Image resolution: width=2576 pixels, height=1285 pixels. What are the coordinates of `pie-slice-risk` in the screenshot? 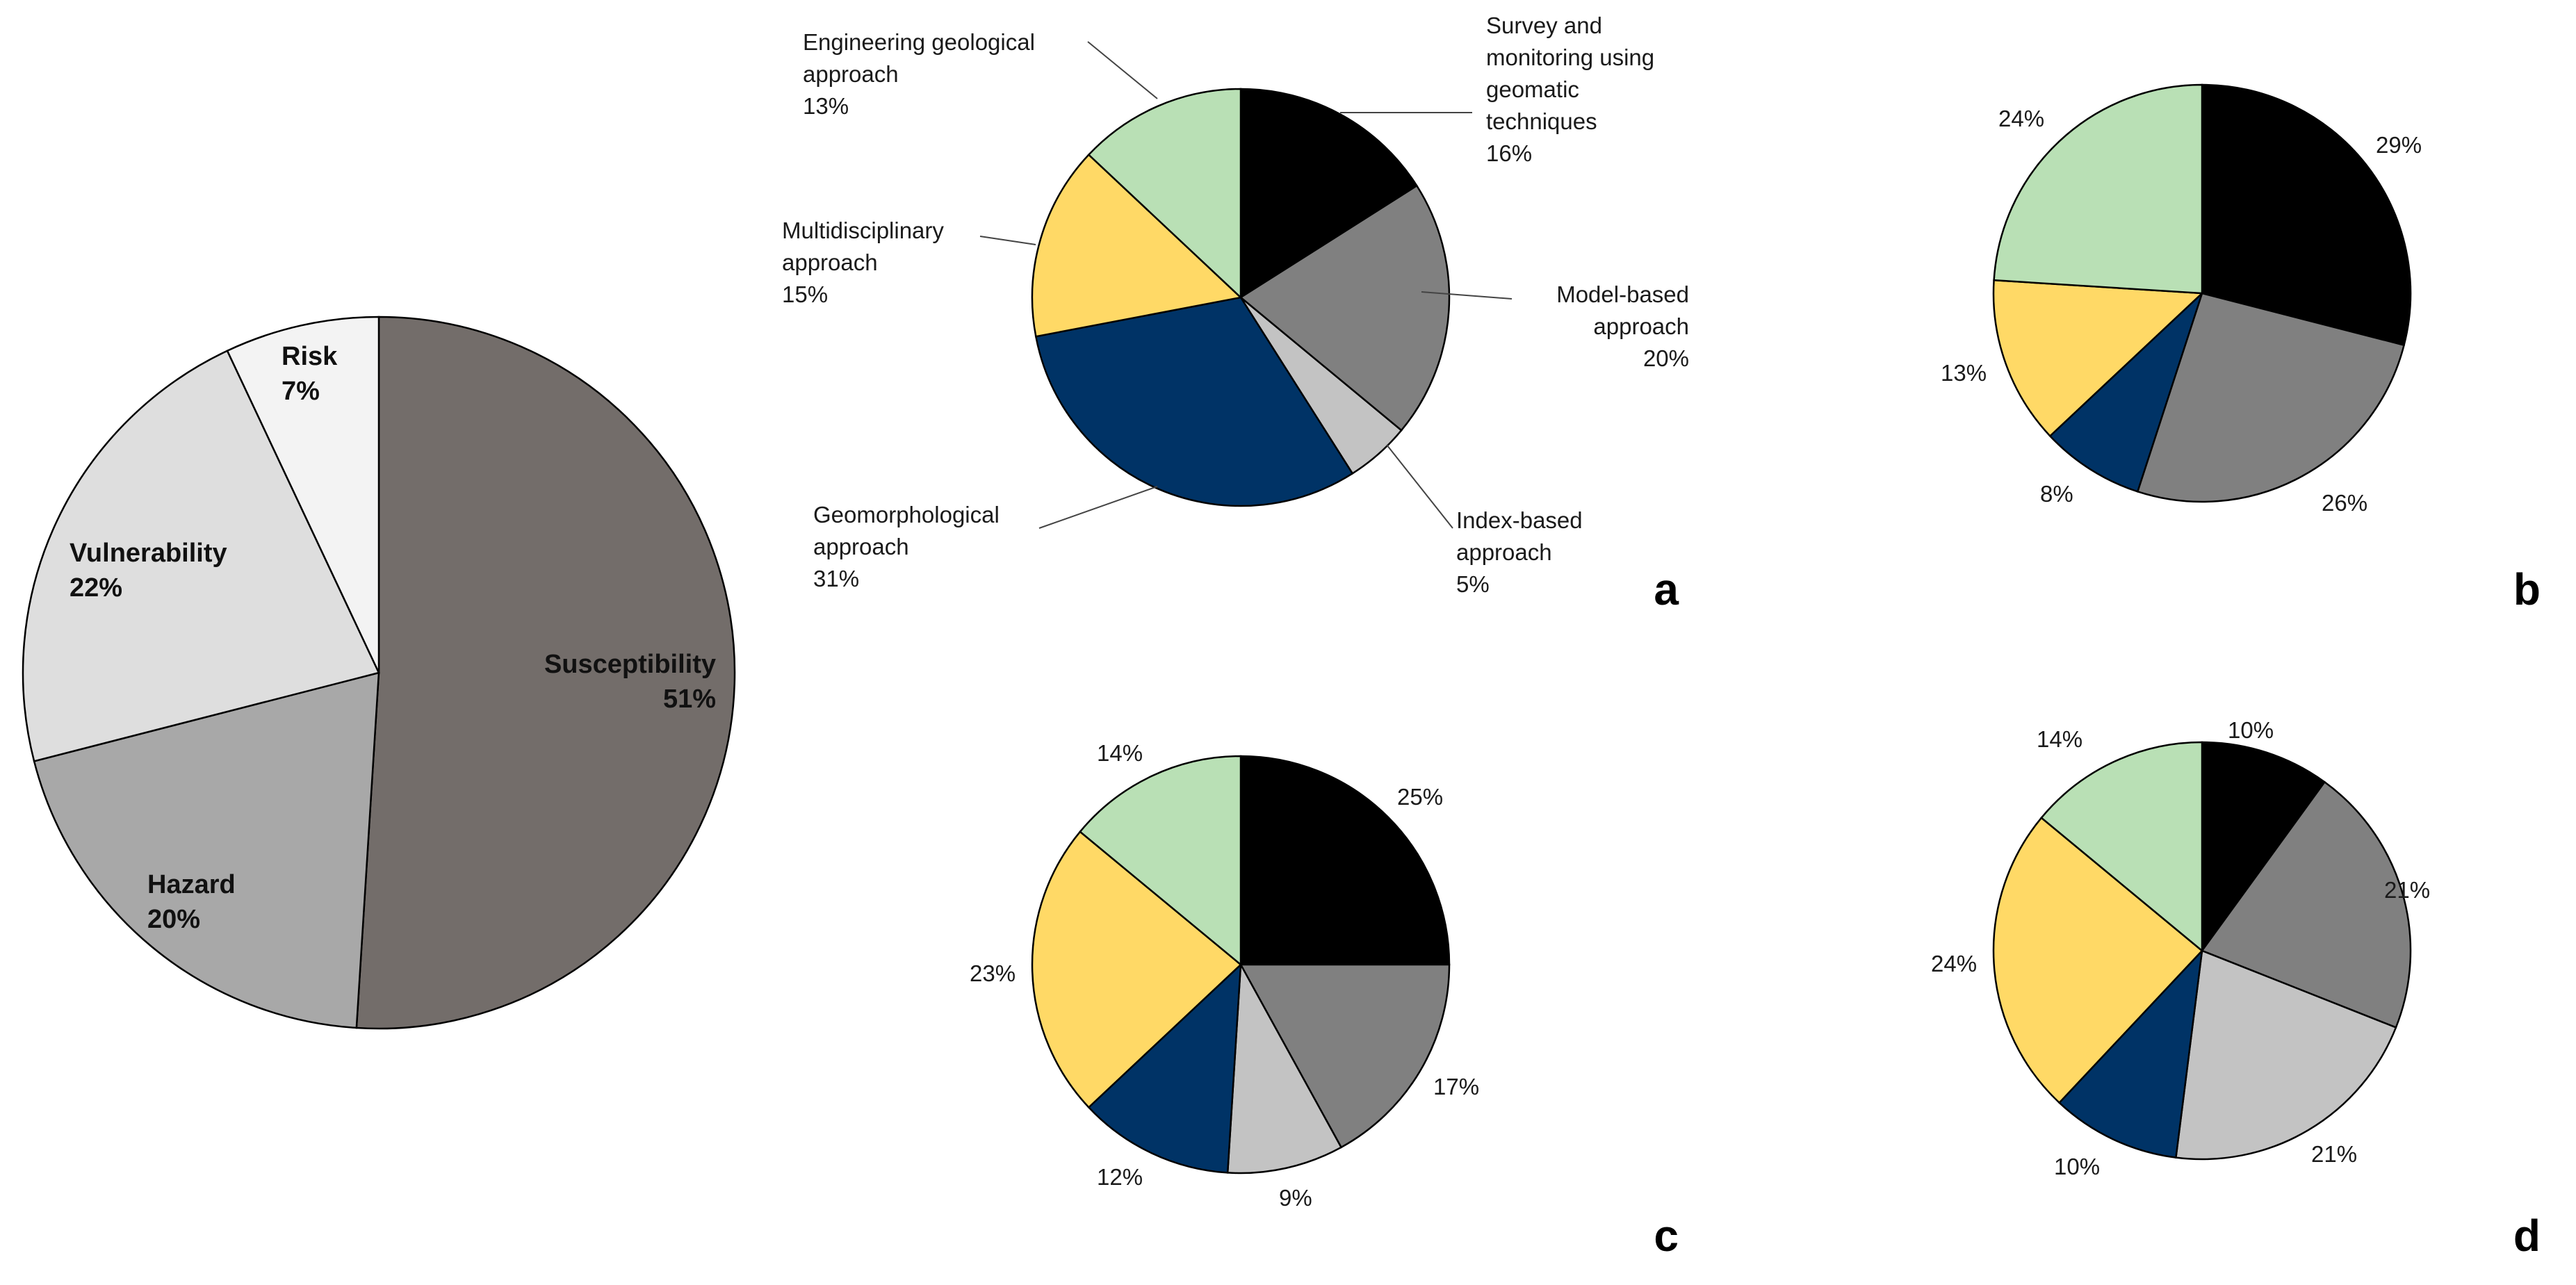 It's located at (303, 494).